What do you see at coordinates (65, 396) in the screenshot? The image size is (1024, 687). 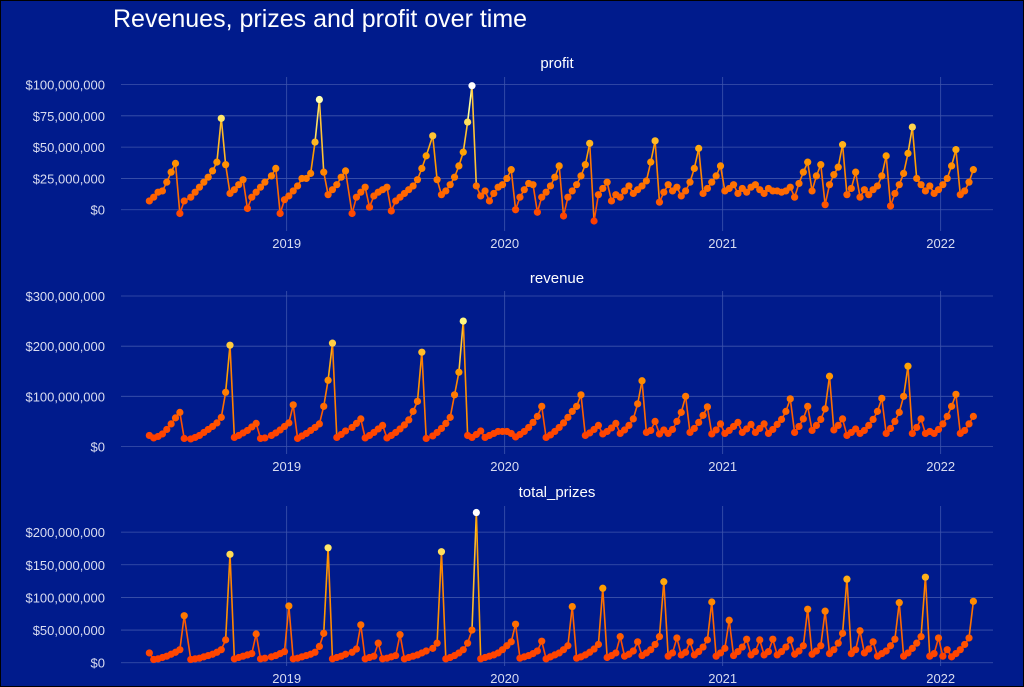 I see `y-tick-label: $100,000,000` at bounding box center [65, 396].